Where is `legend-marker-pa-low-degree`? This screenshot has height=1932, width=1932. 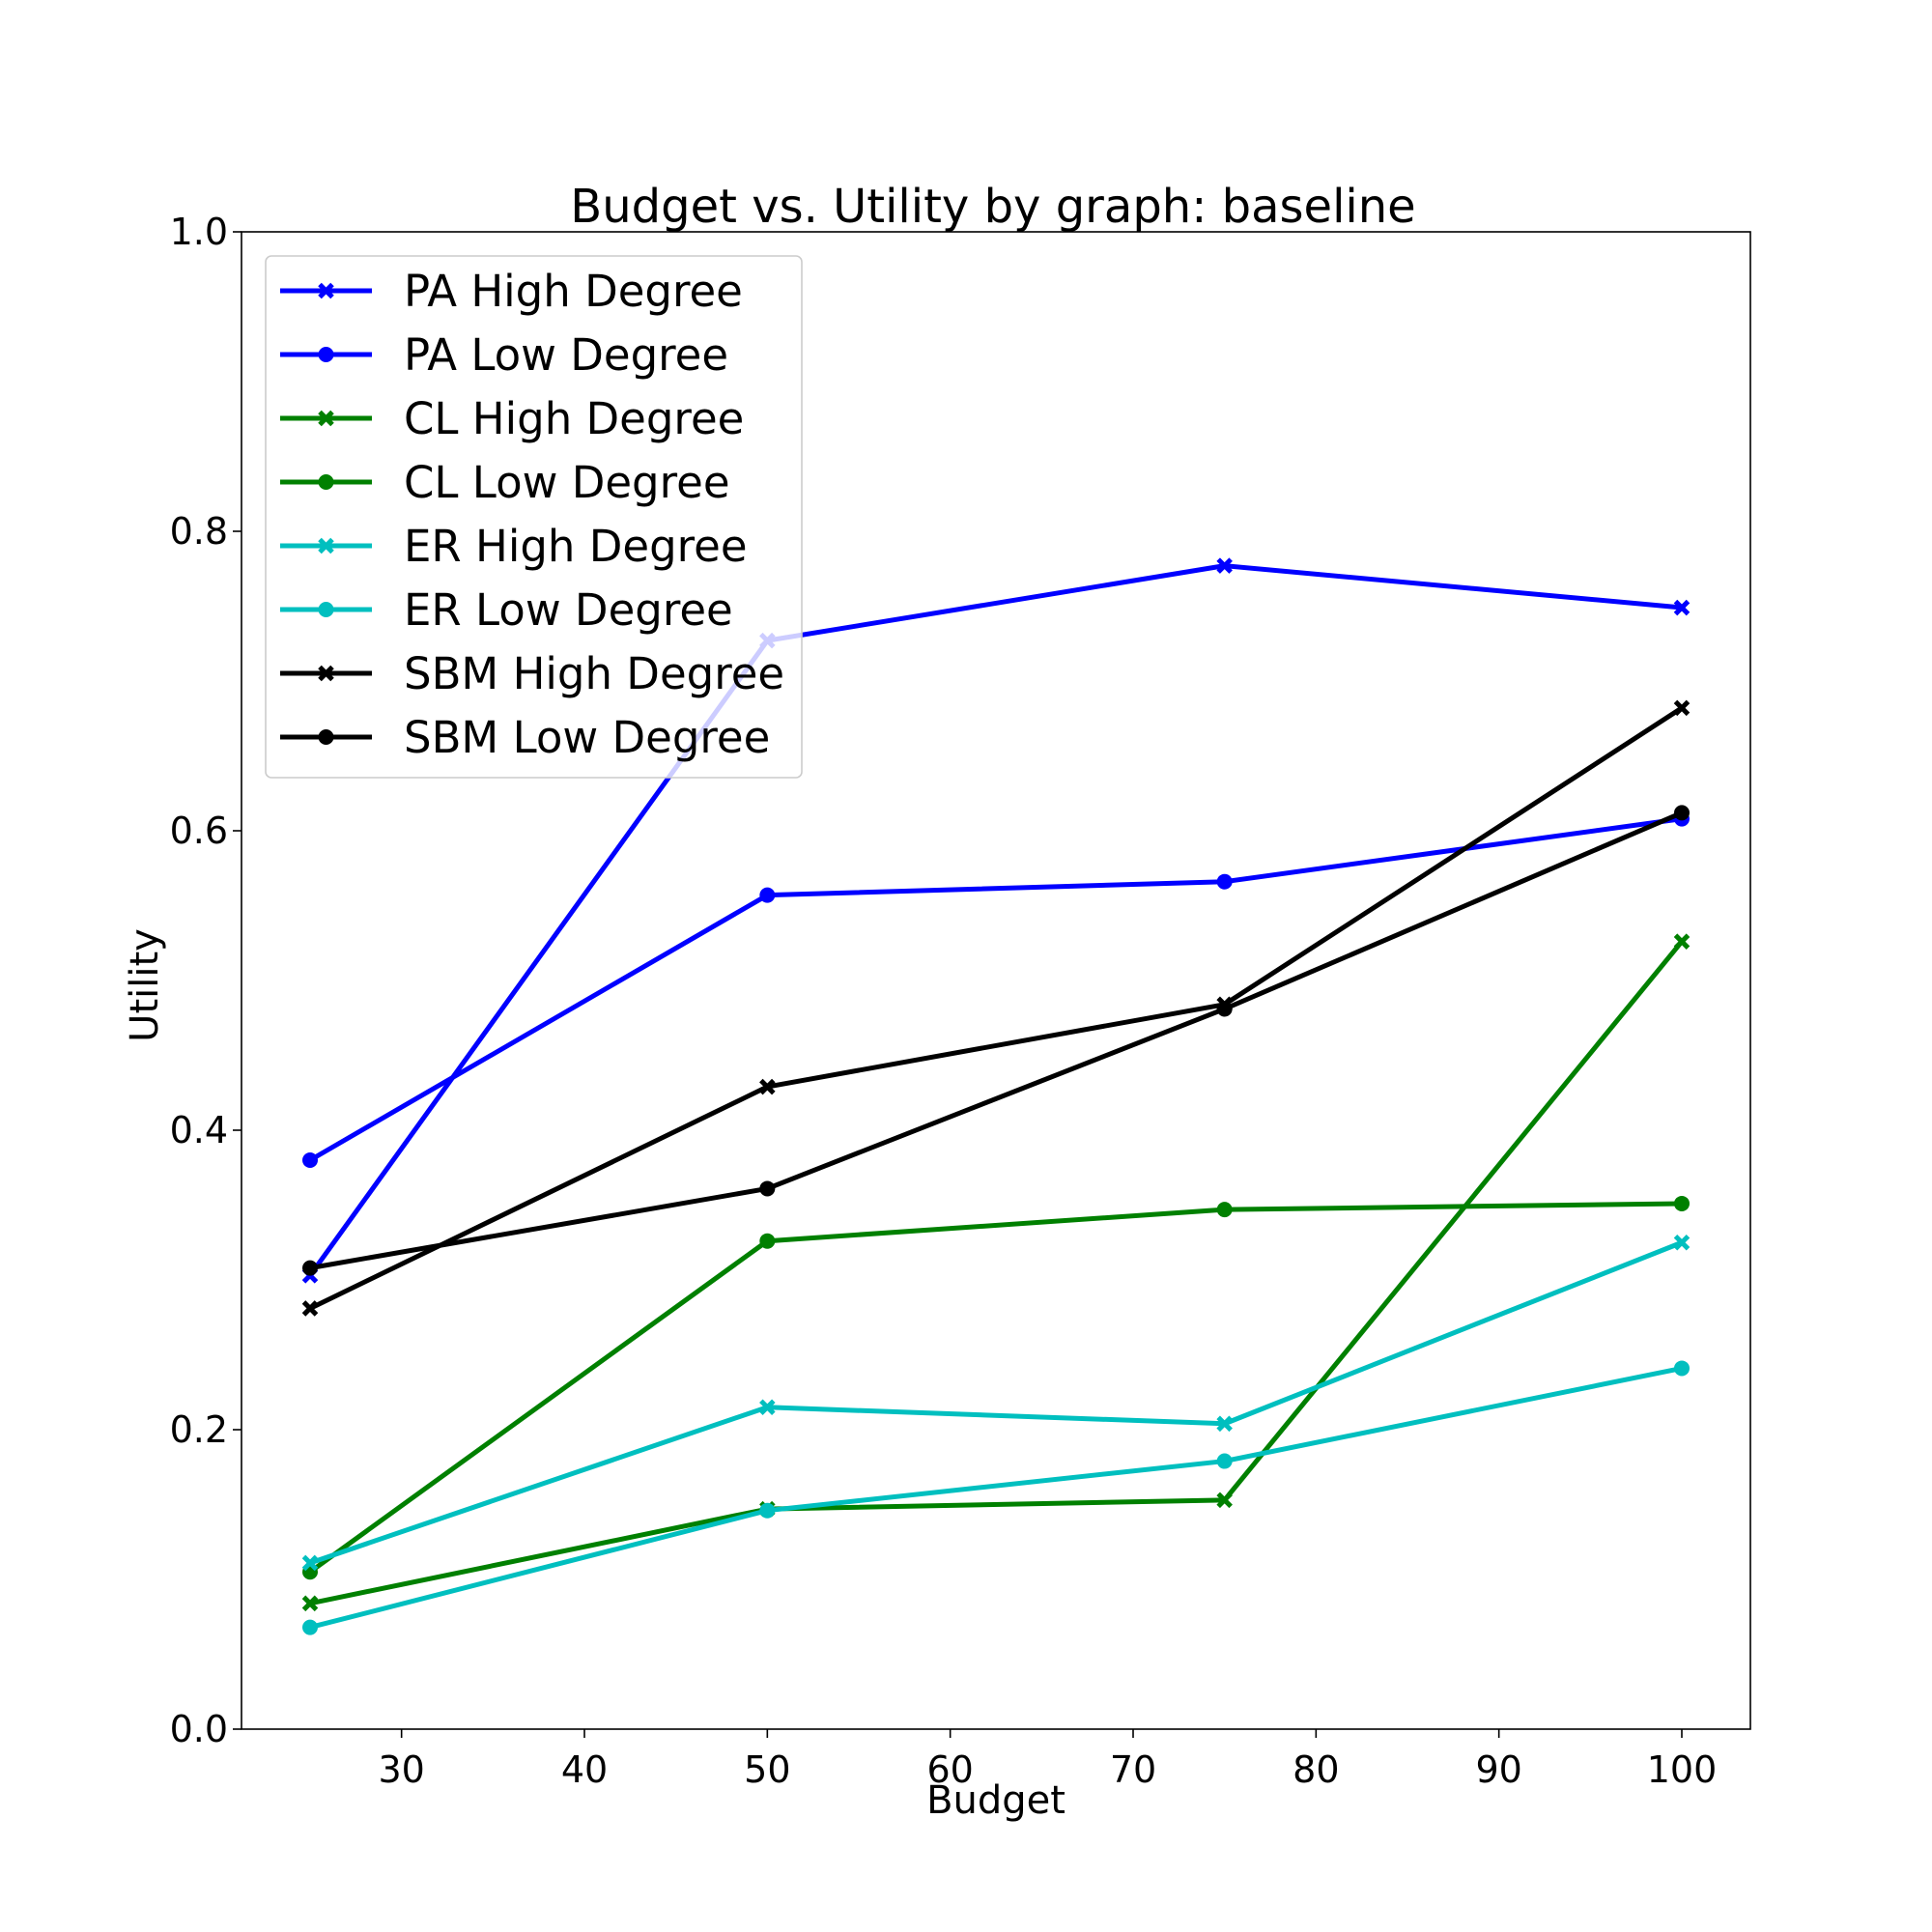
legend-marker-pa-low-degree is located at coordinates (326, 354).